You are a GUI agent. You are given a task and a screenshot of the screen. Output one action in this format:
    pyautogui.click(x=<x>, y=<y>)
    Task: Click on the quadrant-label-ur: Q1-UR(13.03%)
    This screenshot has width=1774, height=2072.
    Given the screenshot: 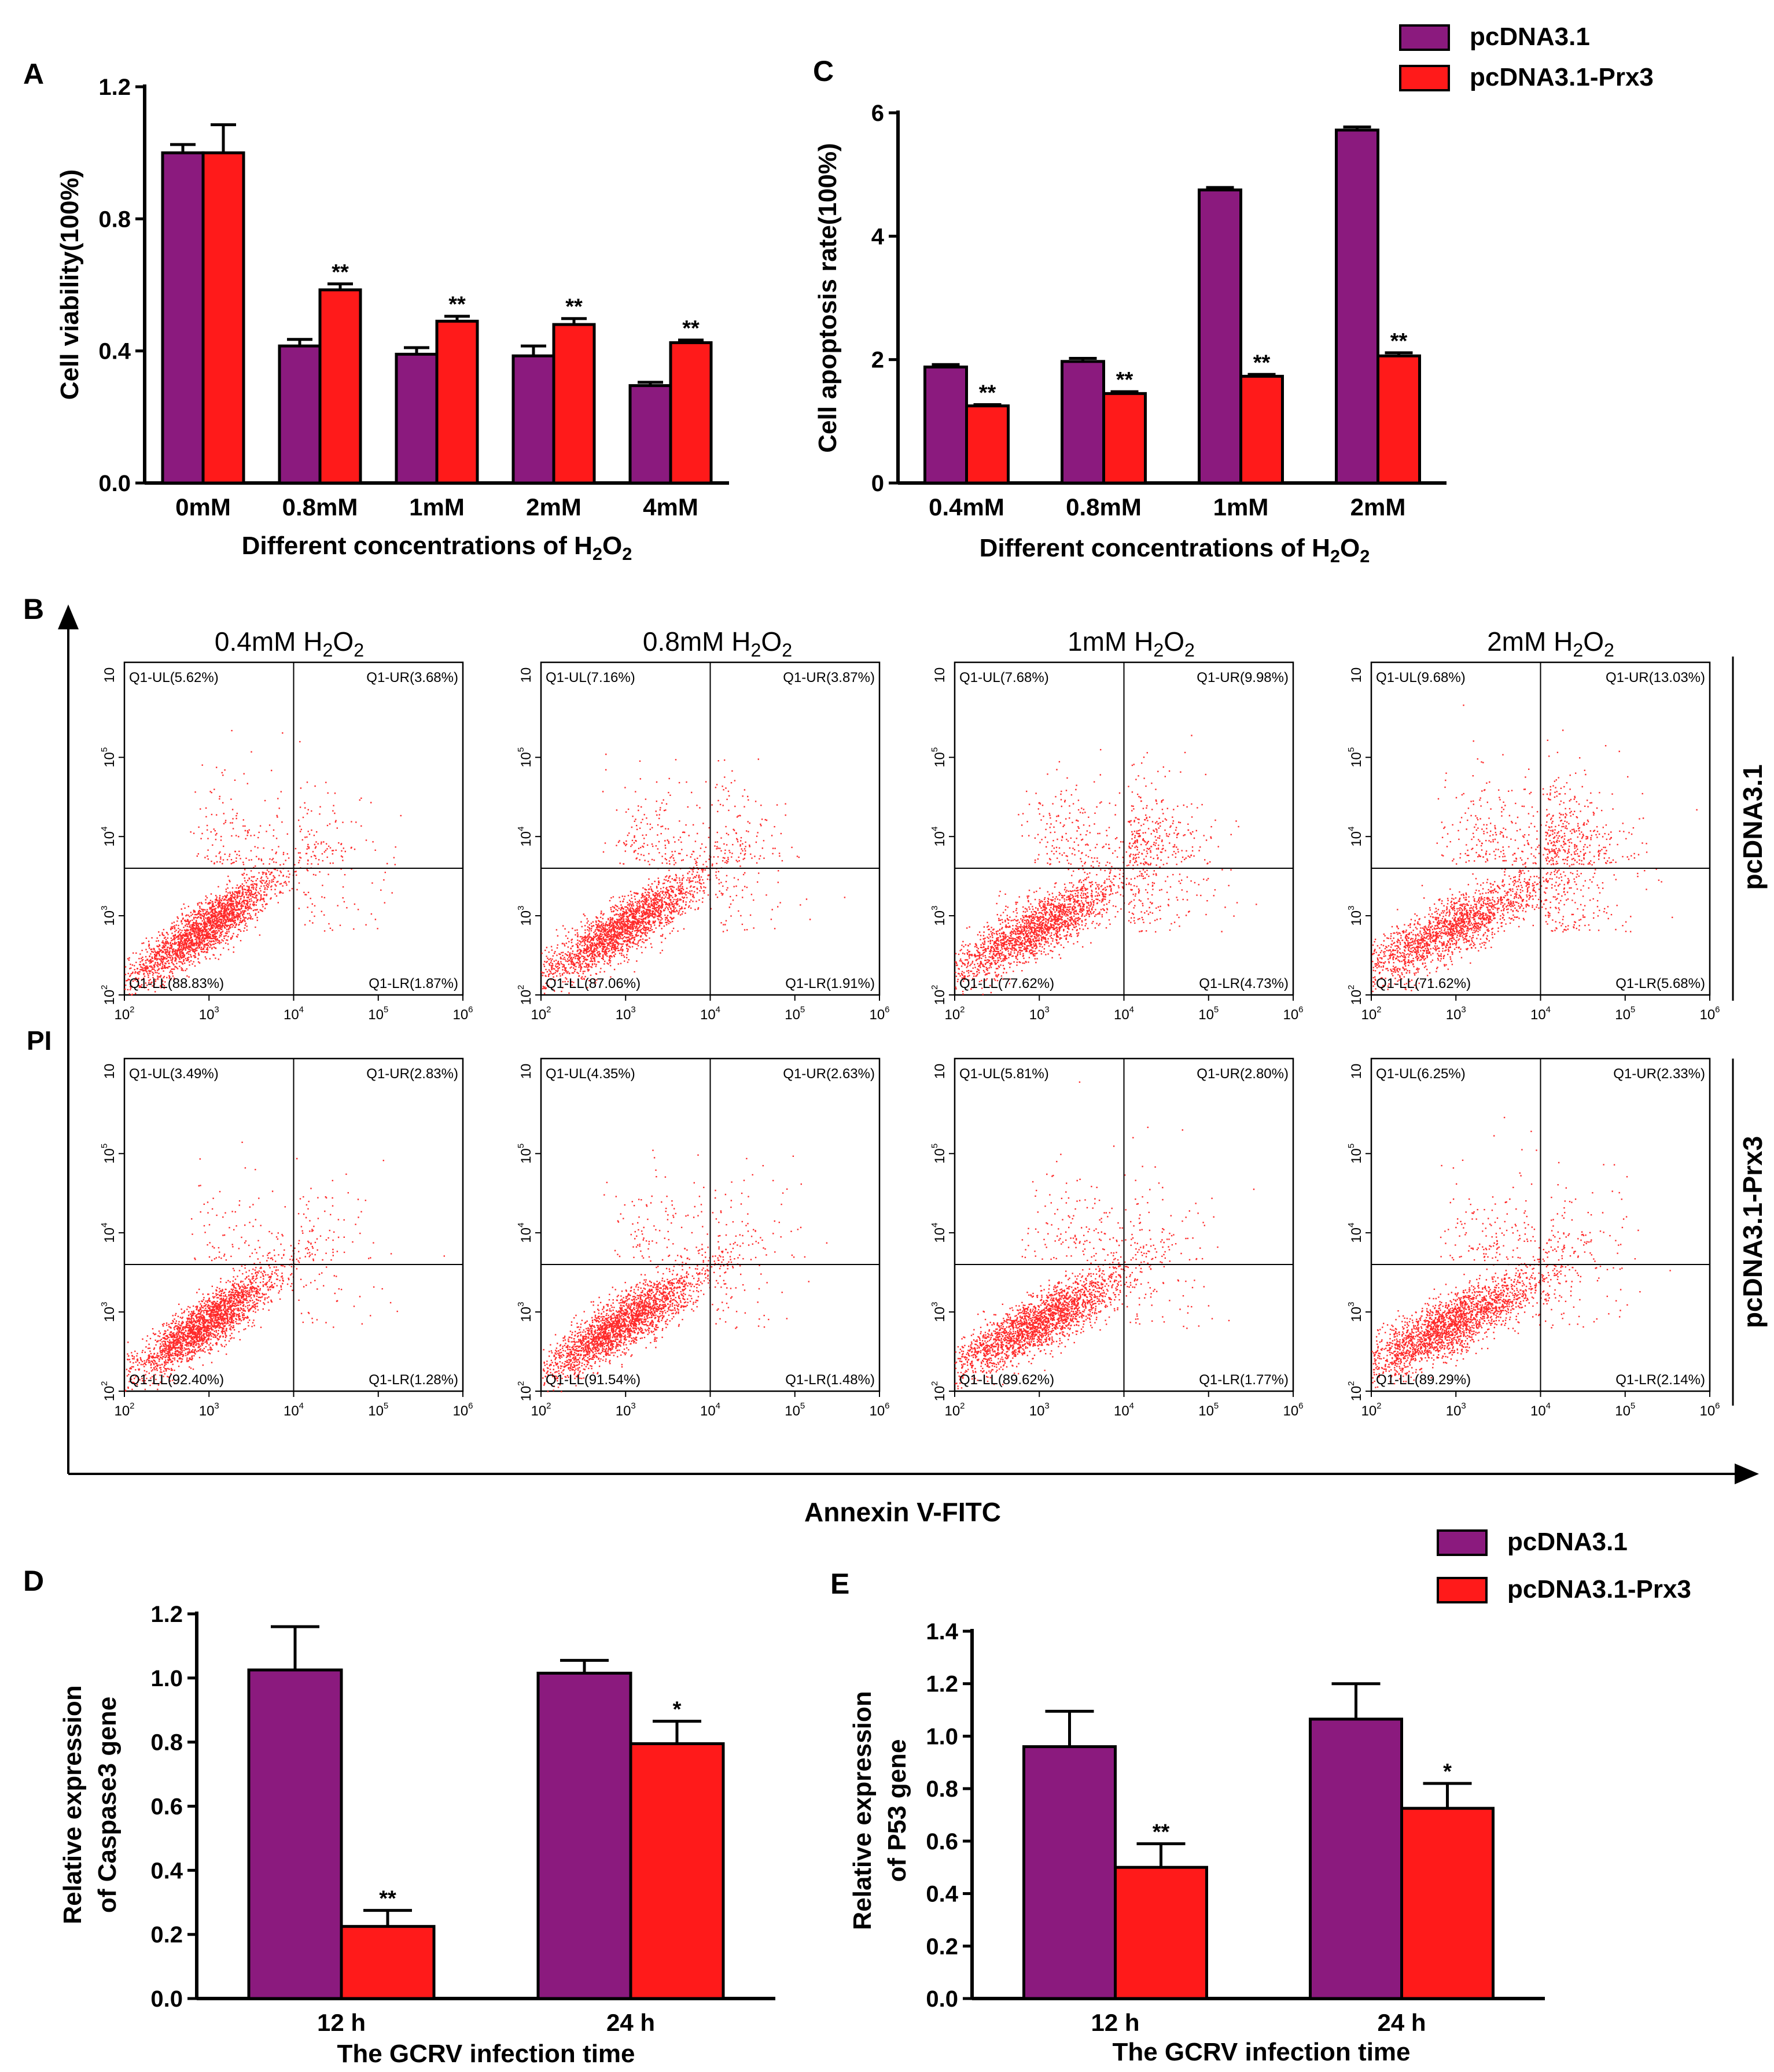 What is the action you would take?
    pyautogui.click(x=1656, y=677)
    